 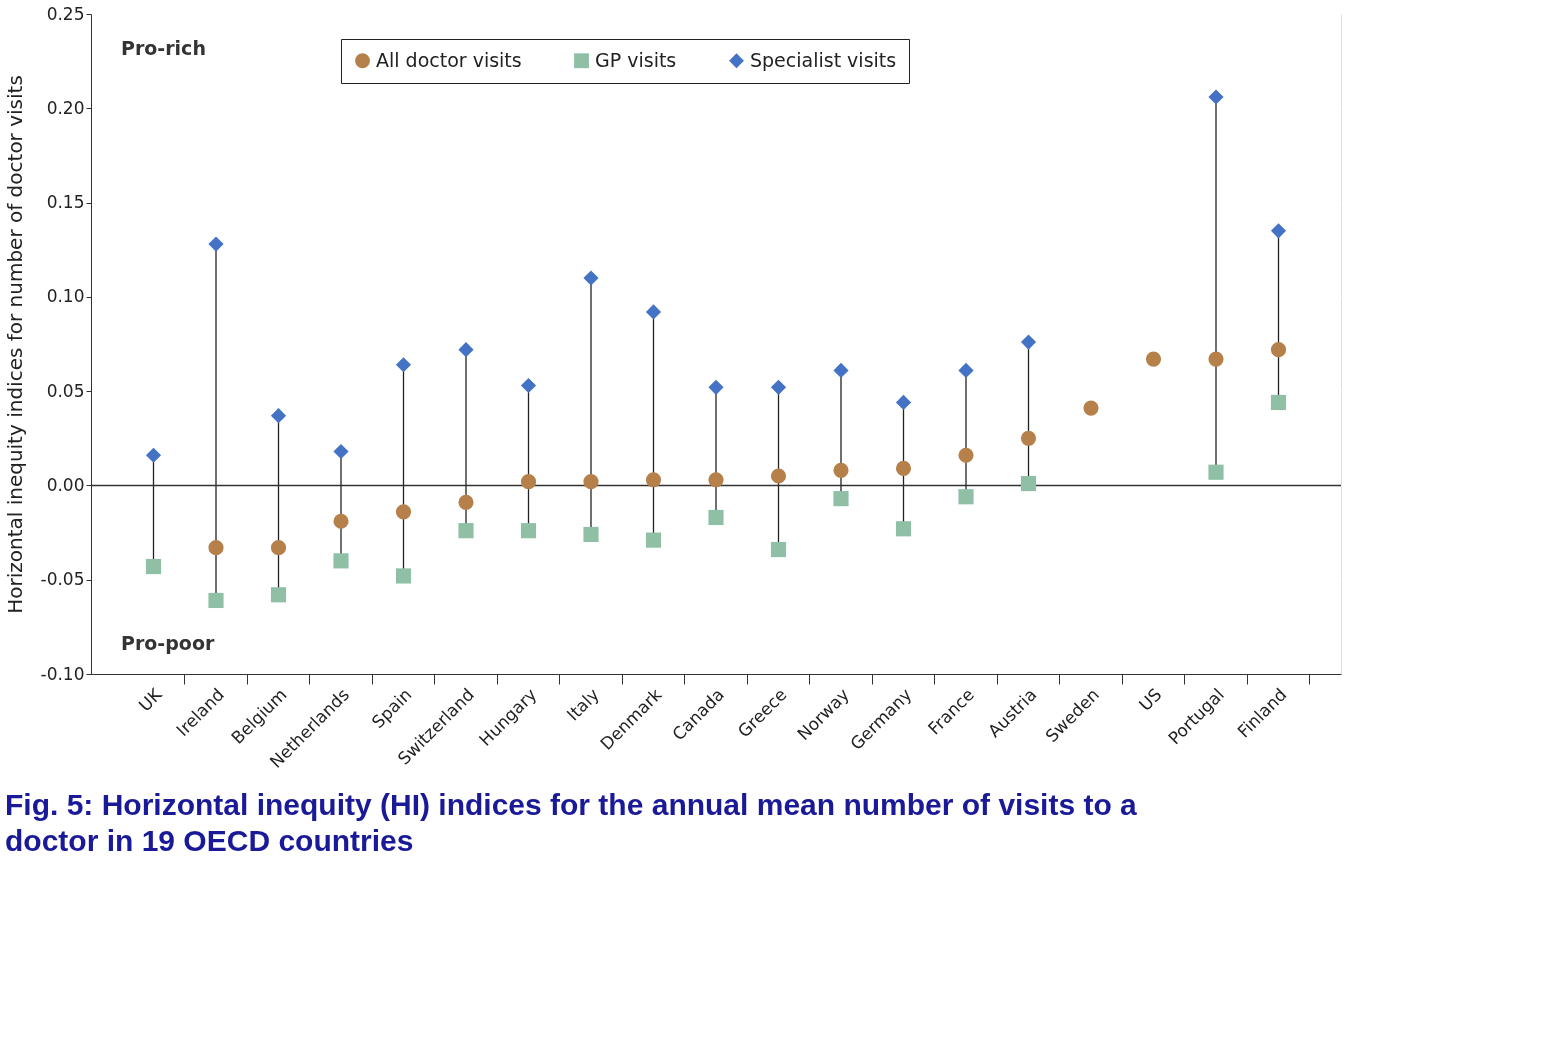 What do you see at coordinates (65, 107) in the screenshot?
I see `y-tick-label: 0.20` at bounding box center [65, 107].